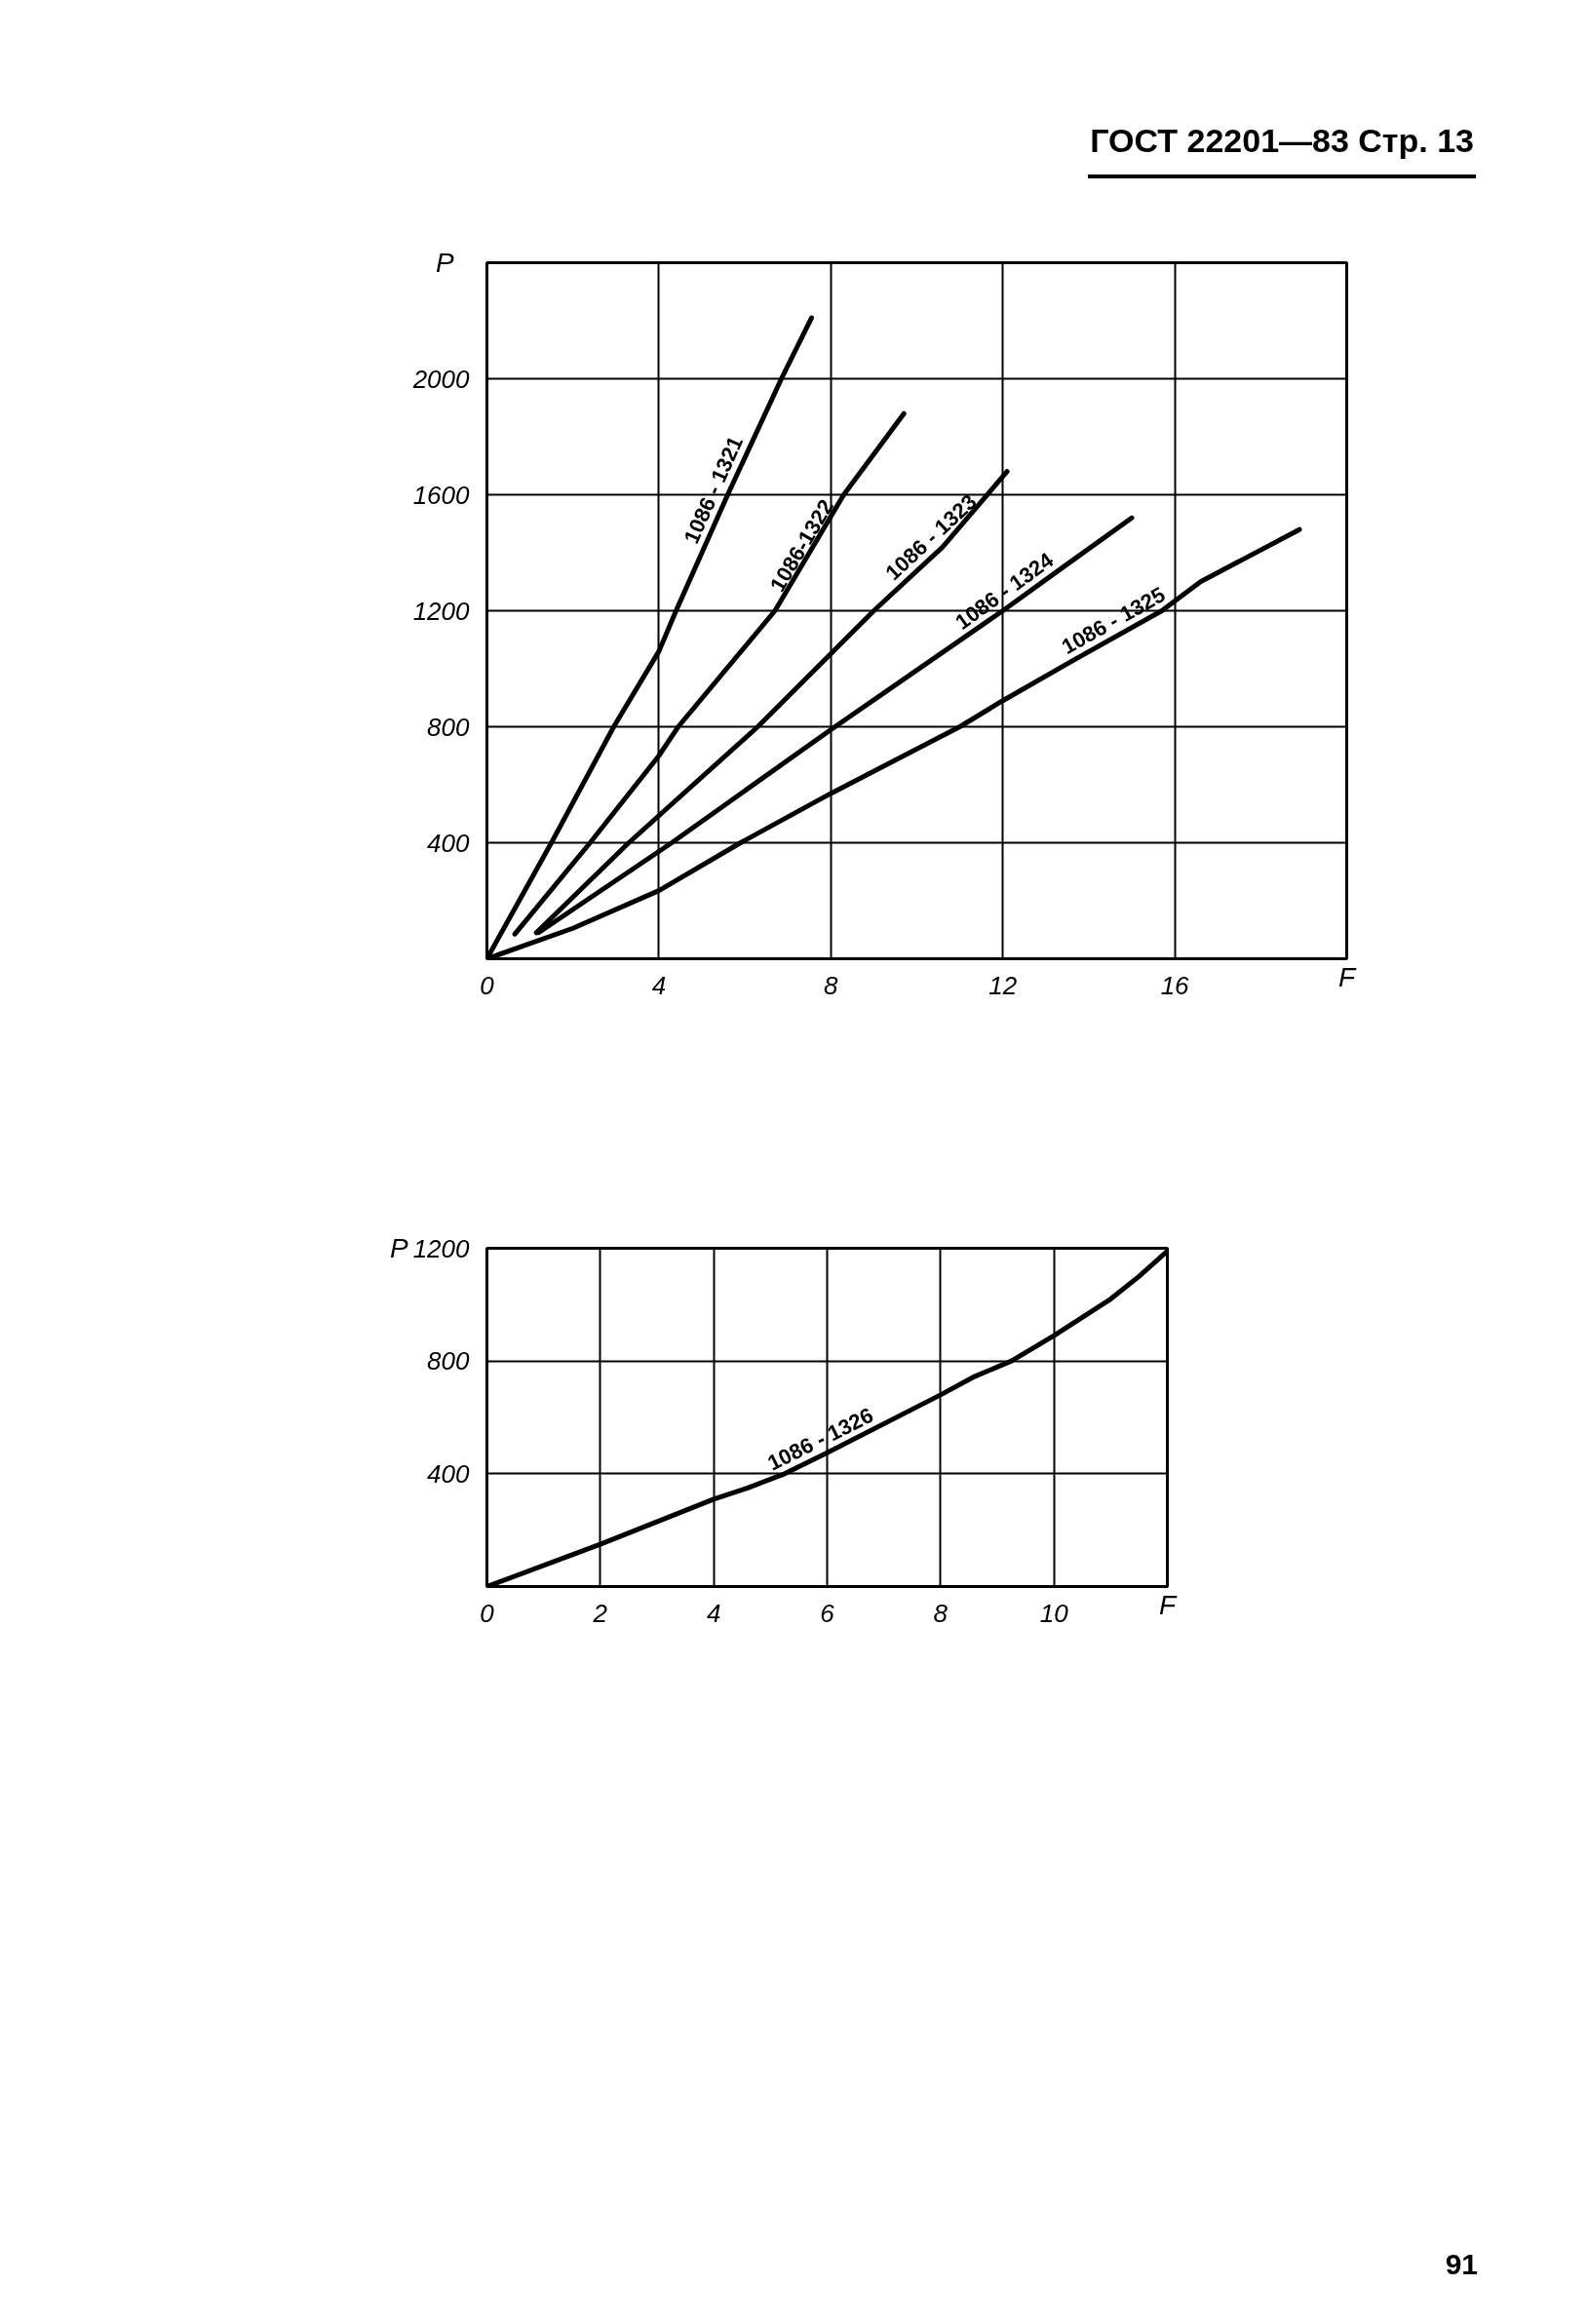 The height and width of the screenshot is (2324, 1588). I want to click on text: 1086 - 1325, so click(1113, 621).